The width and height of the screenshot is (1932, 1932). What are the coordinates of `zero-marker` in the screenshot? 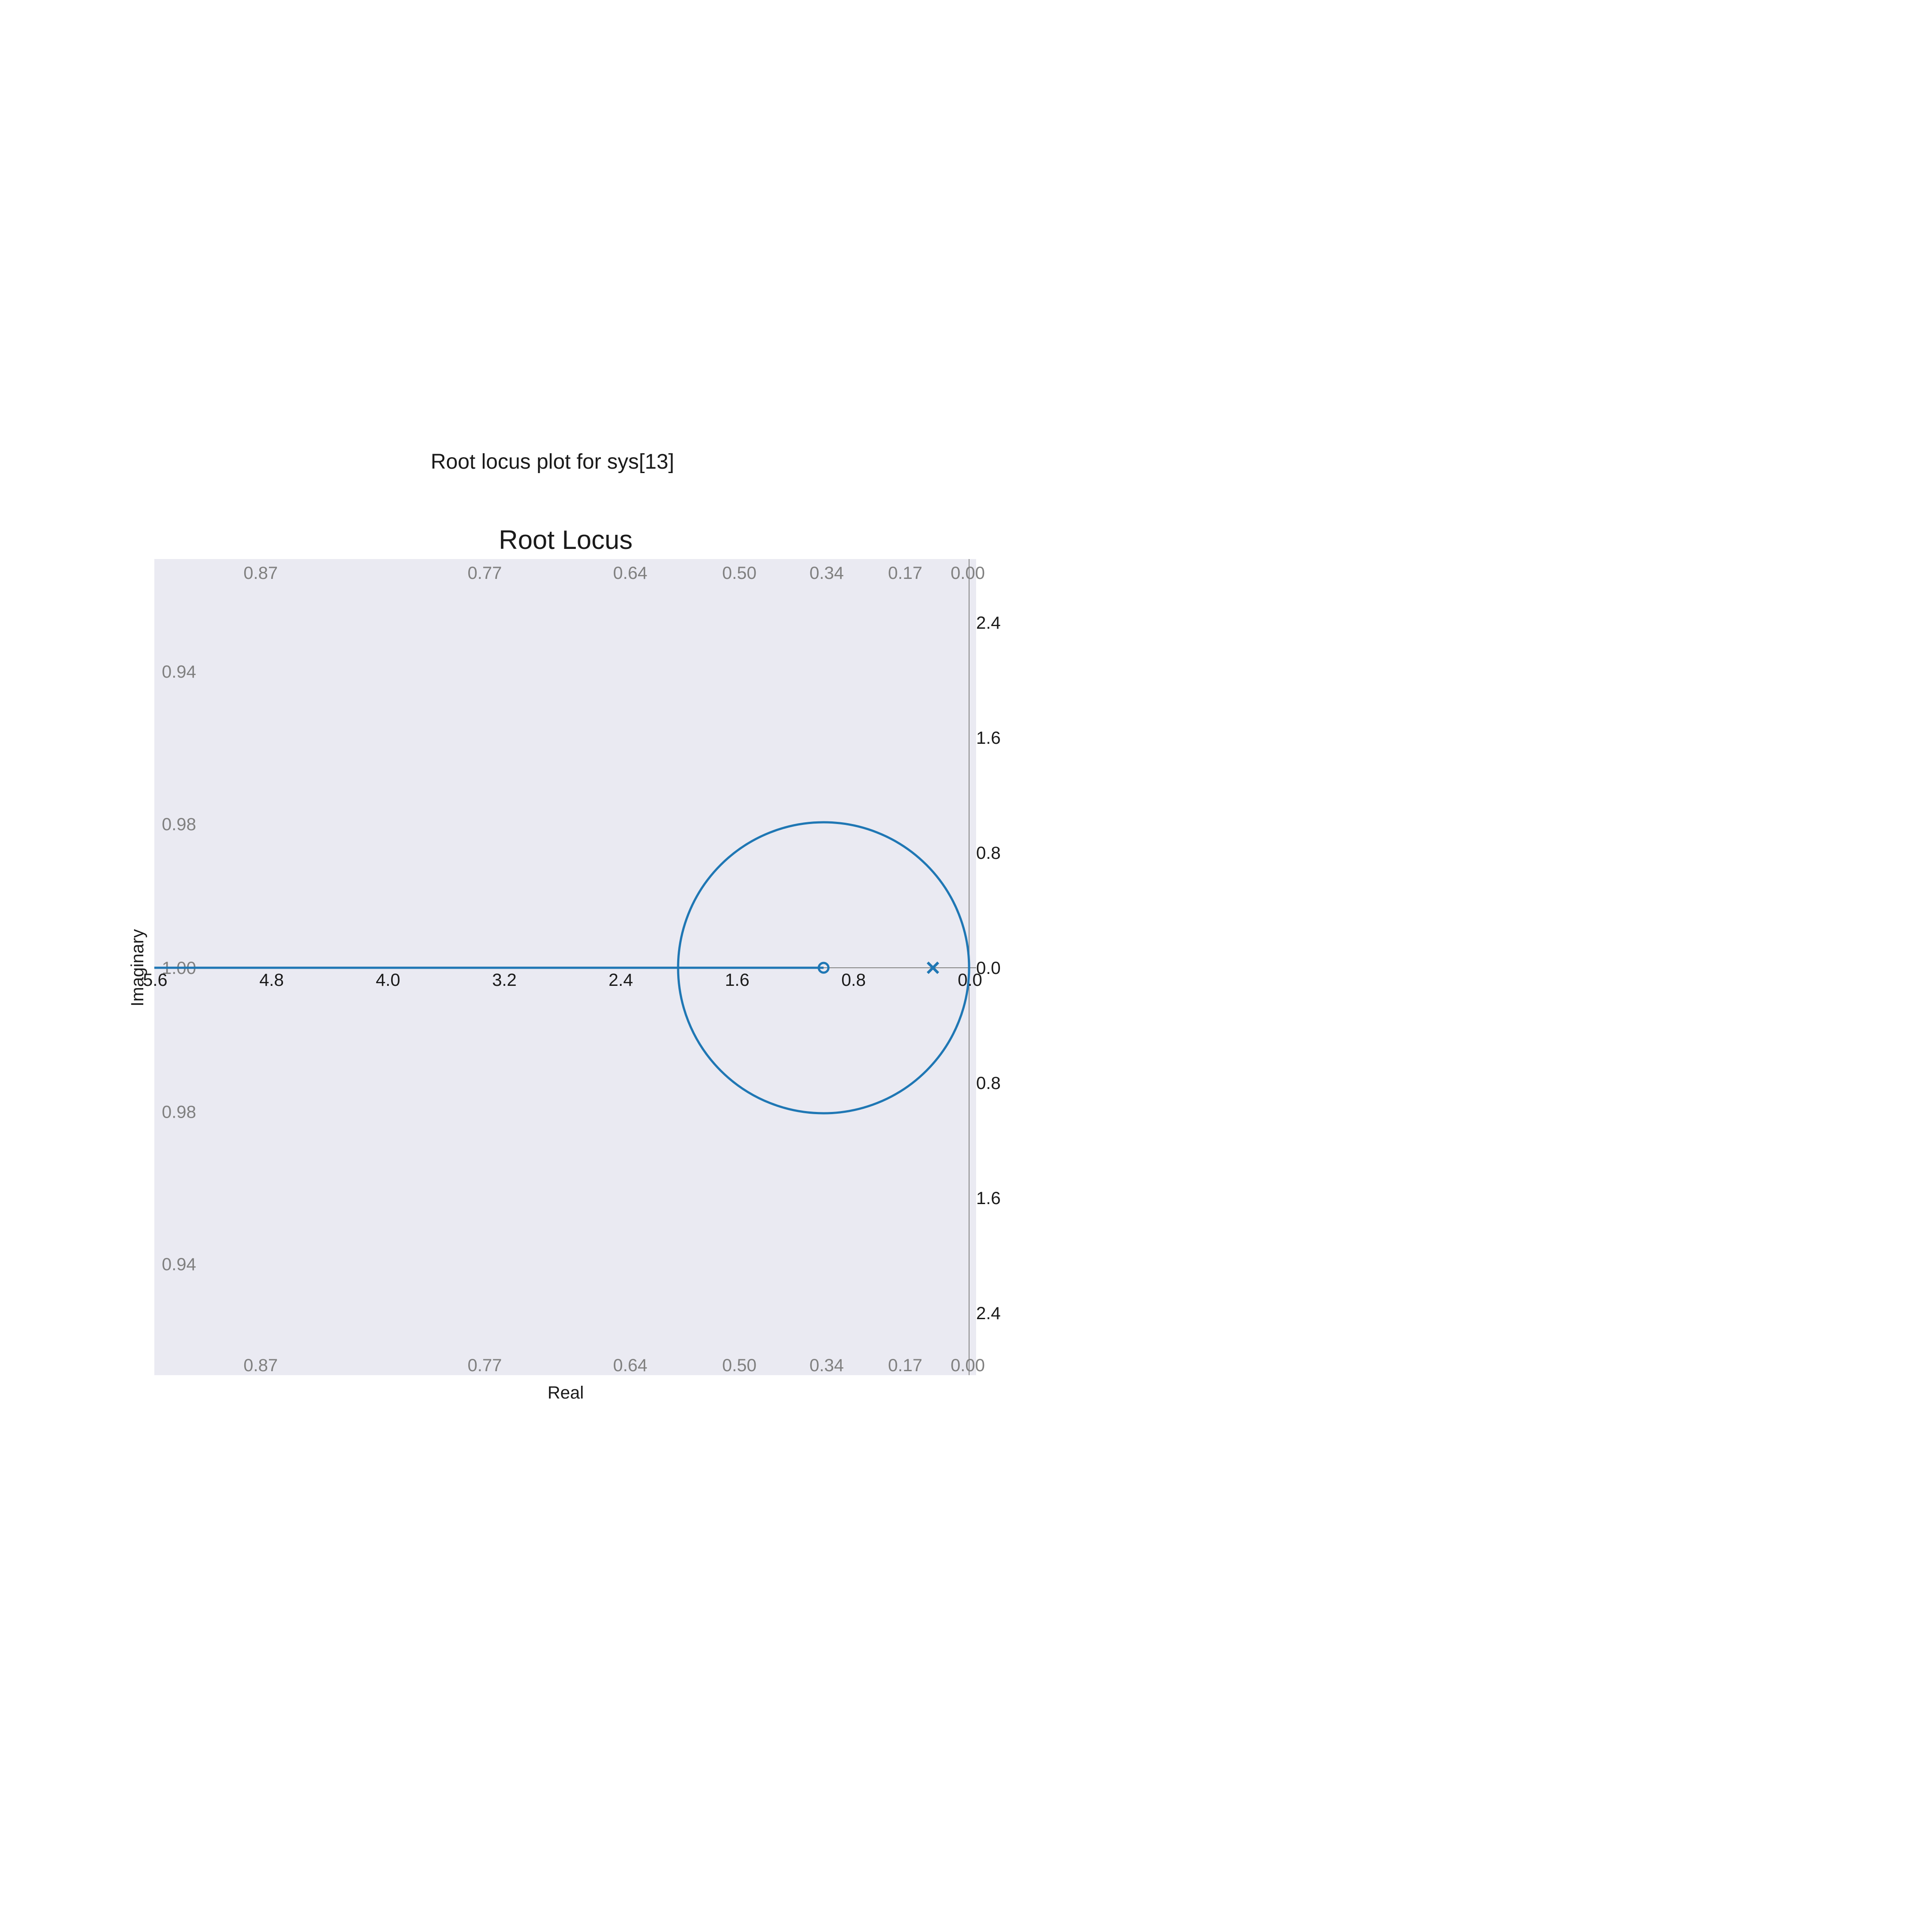 It's located at (823, 968).